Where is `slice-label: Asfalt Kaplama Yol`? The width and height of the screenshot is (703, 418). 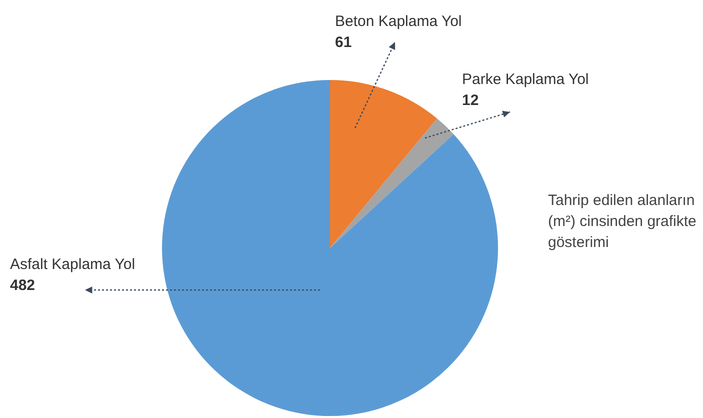 slice-label: Asfalt Kaplama Yol is located at coordinates (73, 265).